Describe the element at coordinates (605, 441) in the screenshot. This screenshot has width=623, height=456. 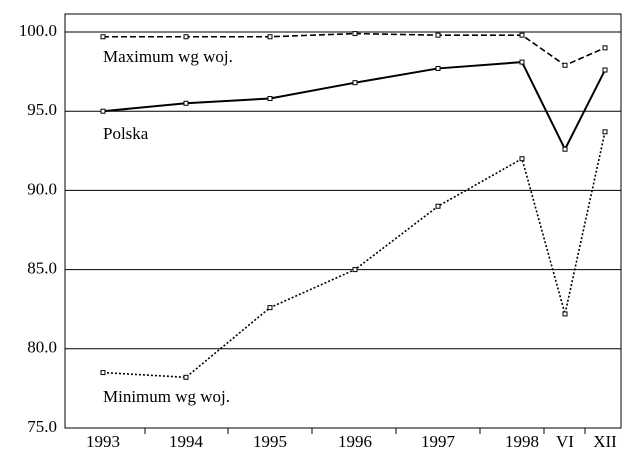
I see `x-tick-label: XII` at that location.